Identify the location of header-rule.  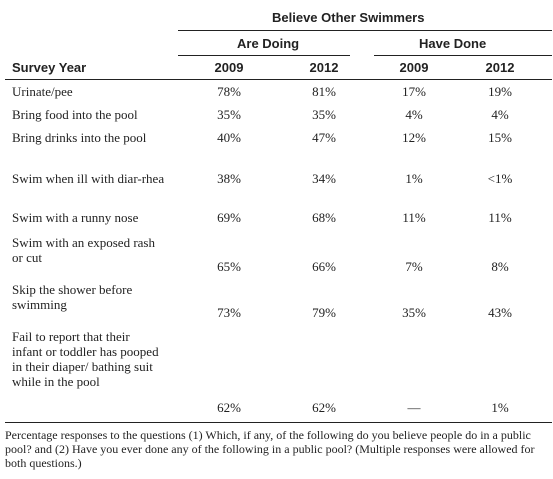
(278, 79).